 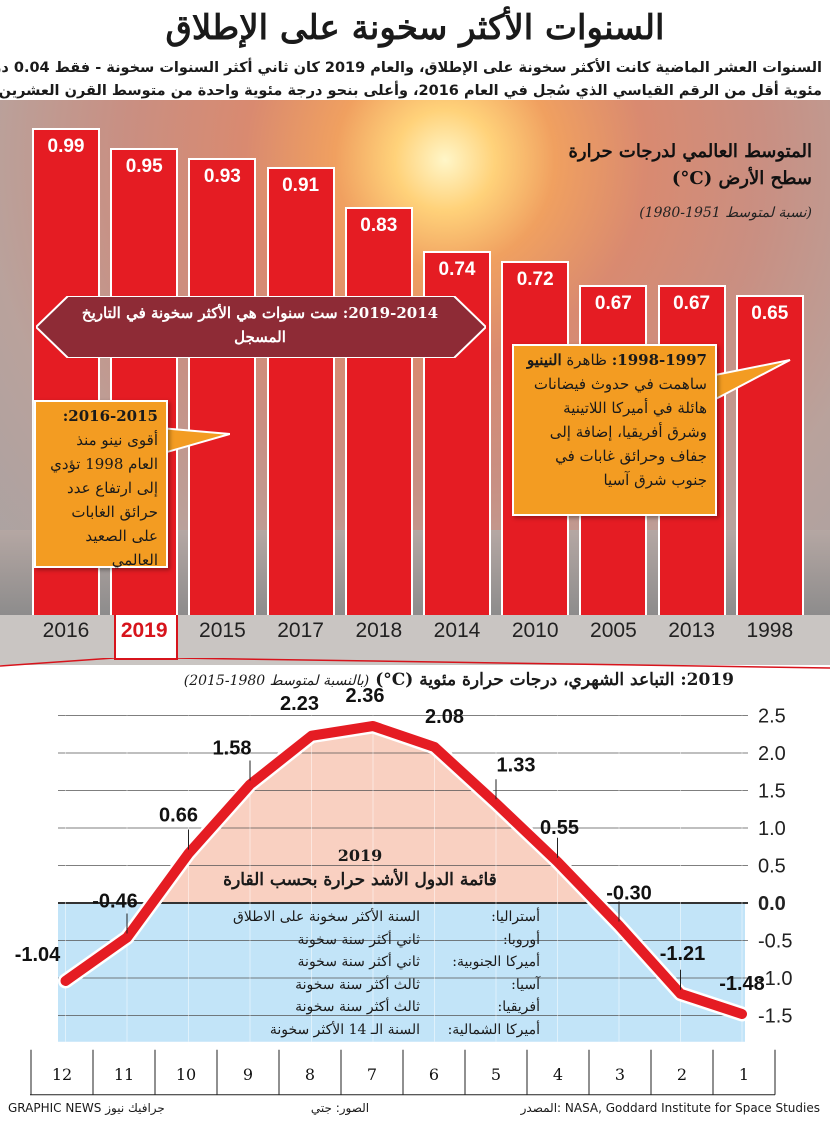 What do you see at coordinates (620, 1074) in the screenshot?
I see `x-tick-label: 3` at bounding box center [620, 1074].